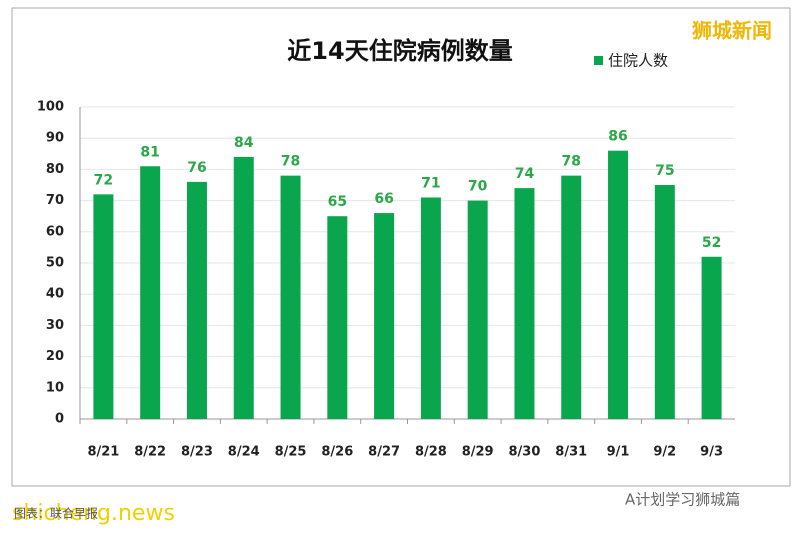  Describe the element at coordinates (150, 452) in the screenshot. I see `x-tick-label: 8/22` at that location.